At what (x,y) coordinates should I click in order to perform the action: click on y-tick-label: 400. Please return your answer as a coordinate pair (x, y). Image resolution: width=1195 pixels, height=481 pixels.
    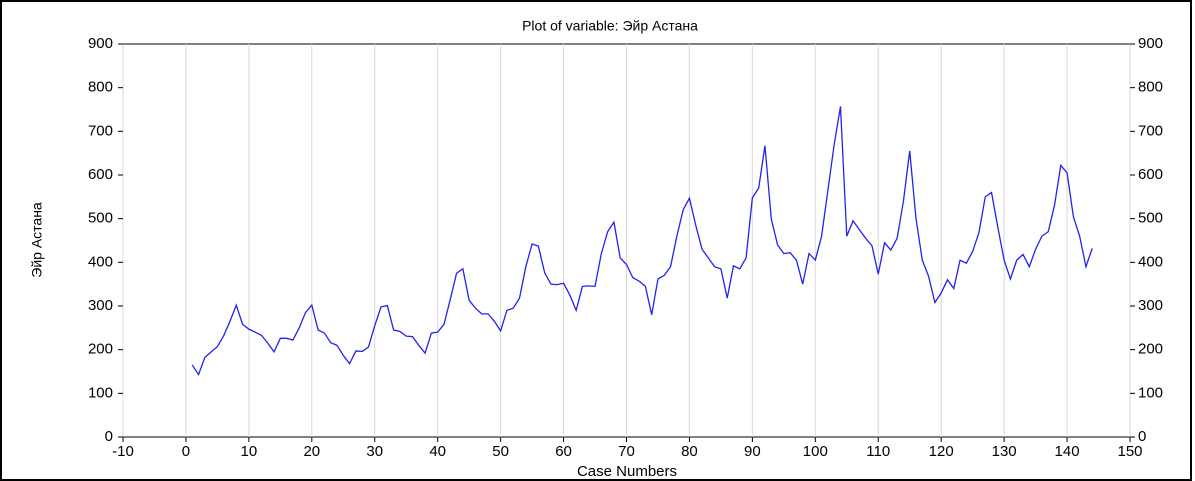
    Looking at the image, I should click on (100, 261).